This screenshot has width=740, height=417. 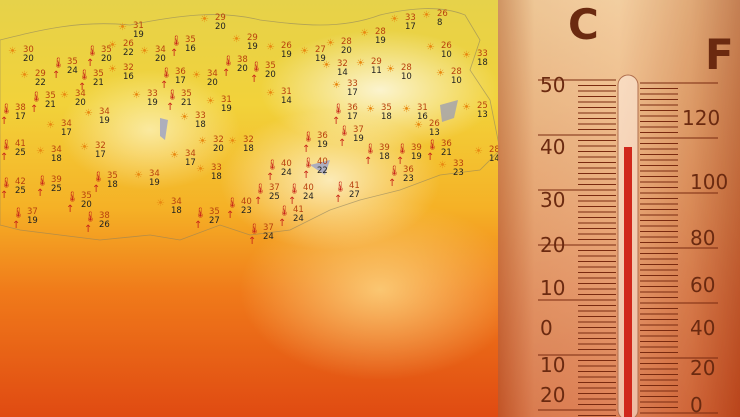 I want to click on fahrenheit-tick-label: 0, so click(x=696, y=405).